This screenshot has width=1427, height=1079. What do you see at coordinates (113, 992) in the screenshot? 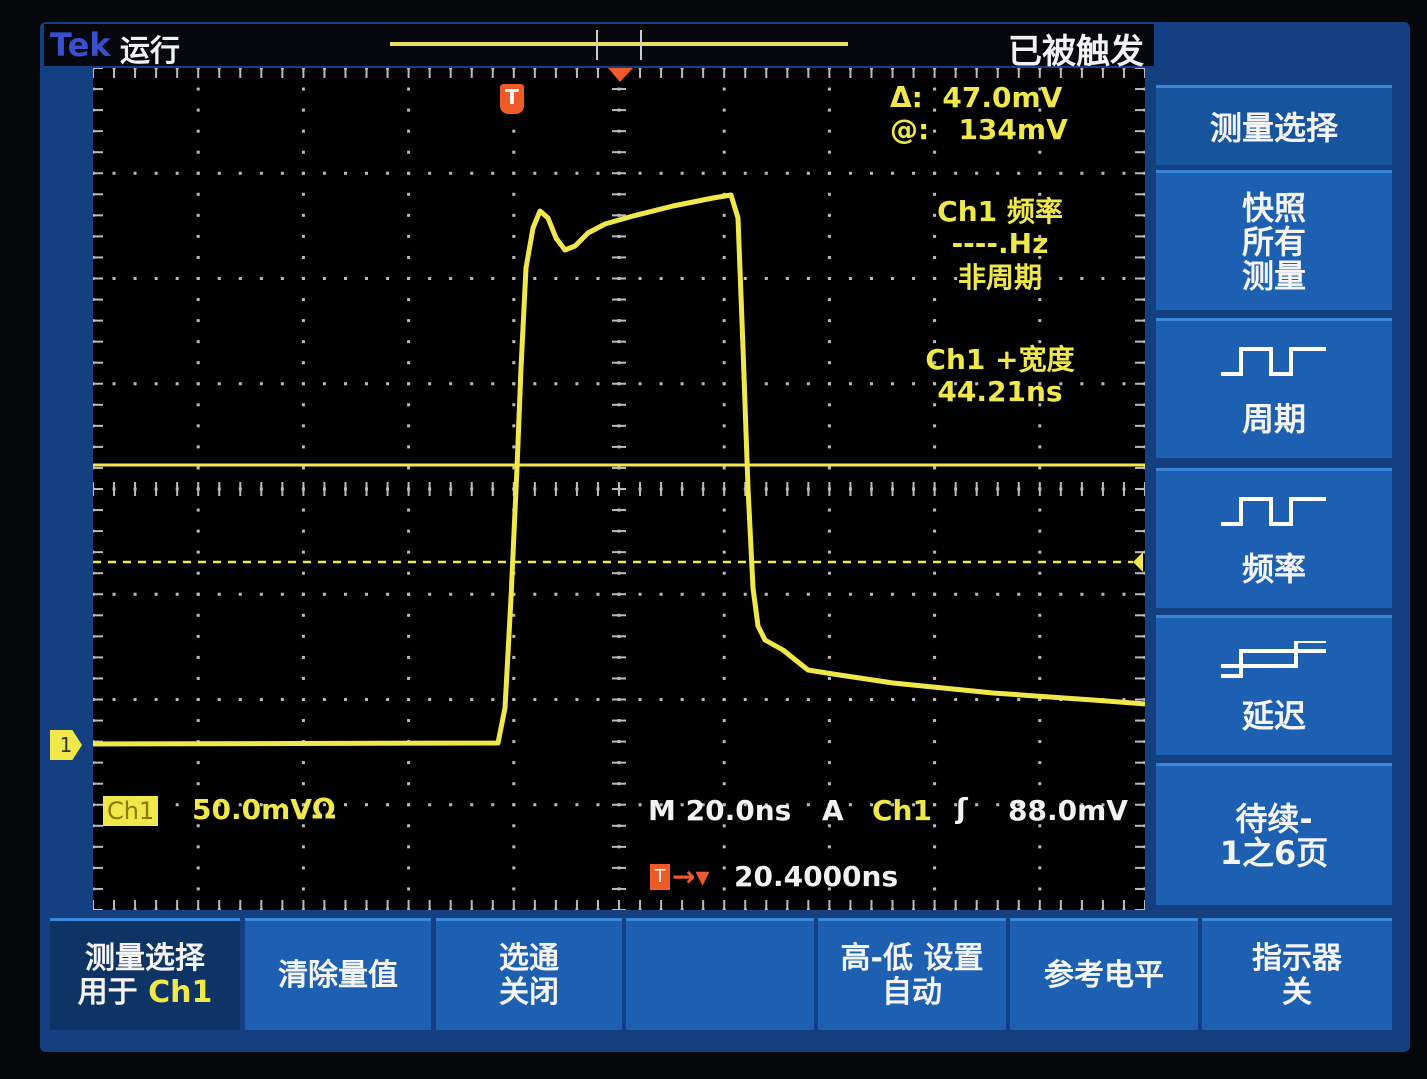
I see `button-line2-text: 用于` at bounding box center [113, 992].